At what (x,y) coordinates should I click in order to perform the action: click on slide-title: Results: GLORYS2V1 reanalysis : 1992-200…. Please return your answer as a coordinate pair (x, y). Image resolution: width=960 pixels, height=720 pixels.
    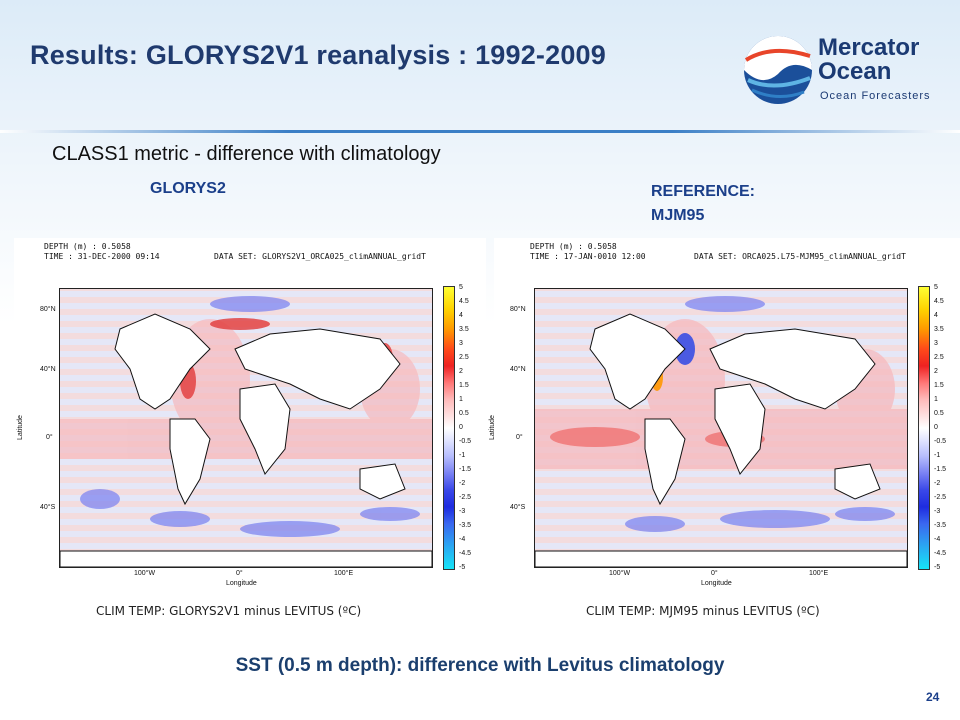
    Looking at the image, I should click on (318, 55).